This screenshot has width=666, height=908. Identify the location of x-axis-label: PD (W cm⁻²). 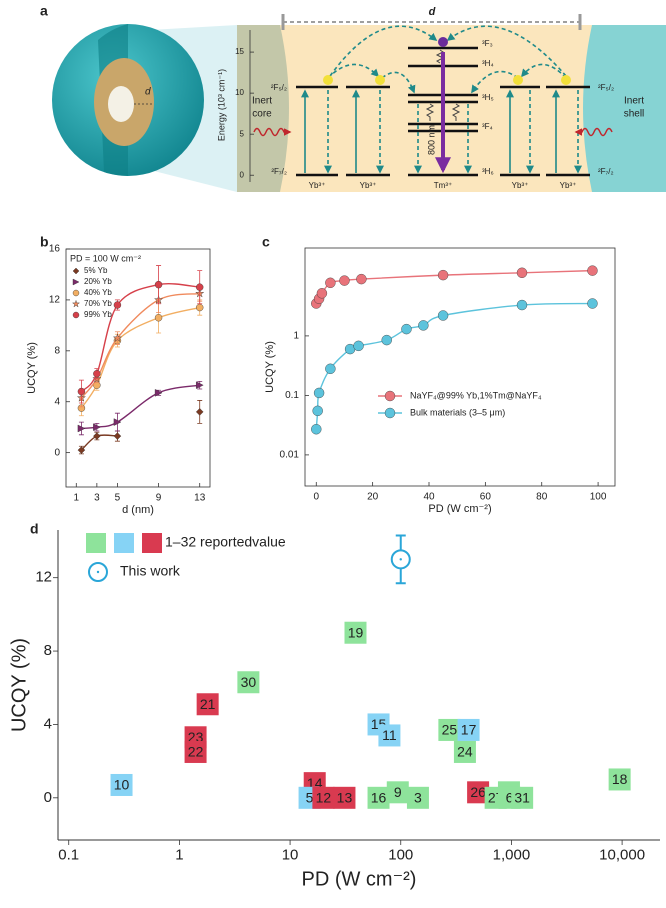
(459, 509).